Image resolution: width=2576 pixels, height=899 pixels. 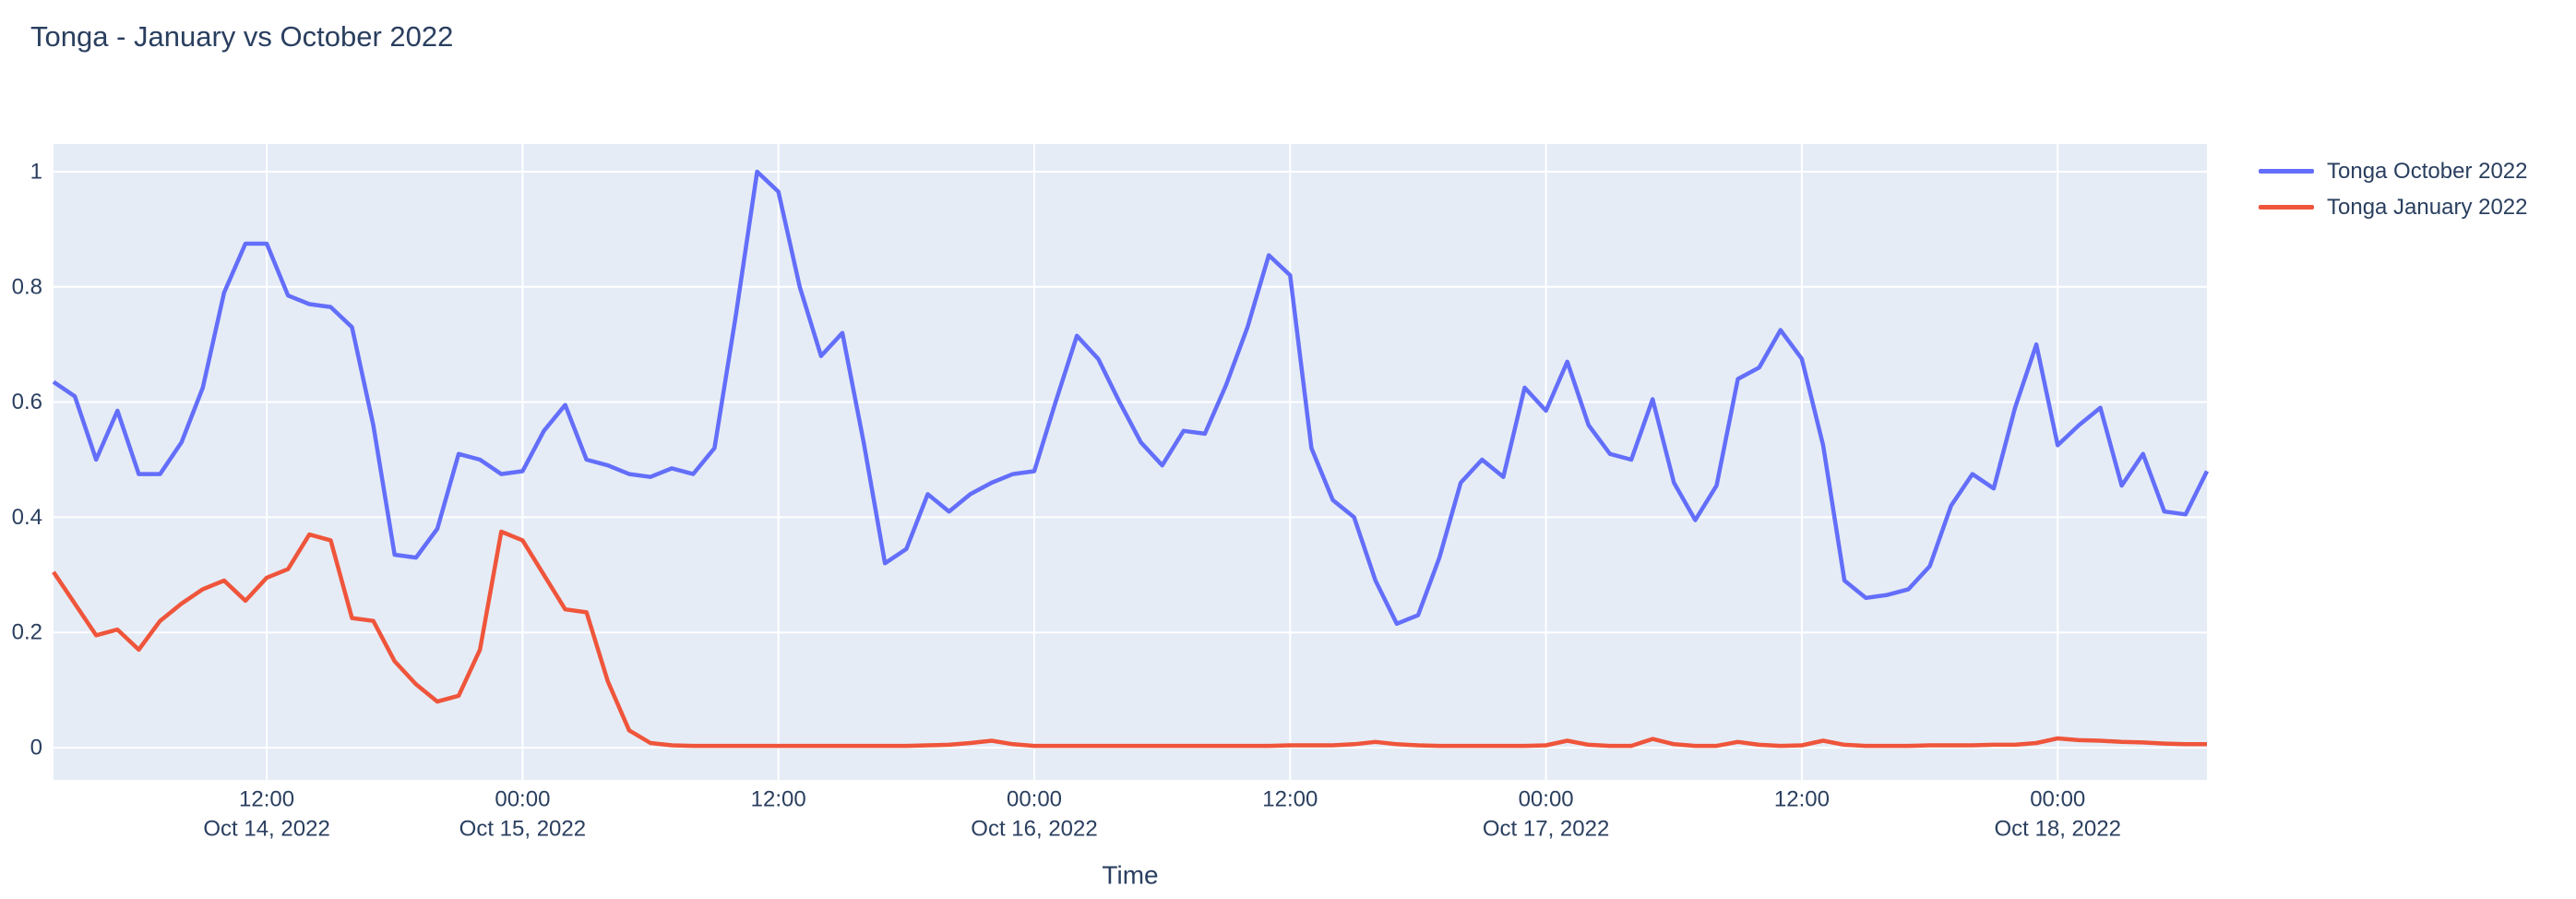 What do you see at coordinates (2287, 207) in the screenshot?
I see `legend-line-swatch-january-icon` at bounding box center [2287, 207].